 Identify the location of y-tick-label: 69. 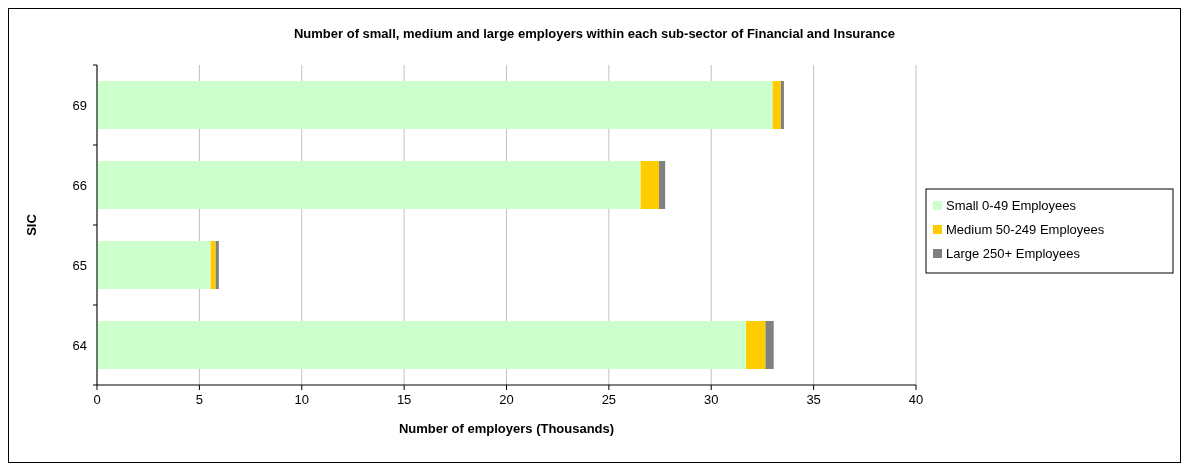
(79, 105).